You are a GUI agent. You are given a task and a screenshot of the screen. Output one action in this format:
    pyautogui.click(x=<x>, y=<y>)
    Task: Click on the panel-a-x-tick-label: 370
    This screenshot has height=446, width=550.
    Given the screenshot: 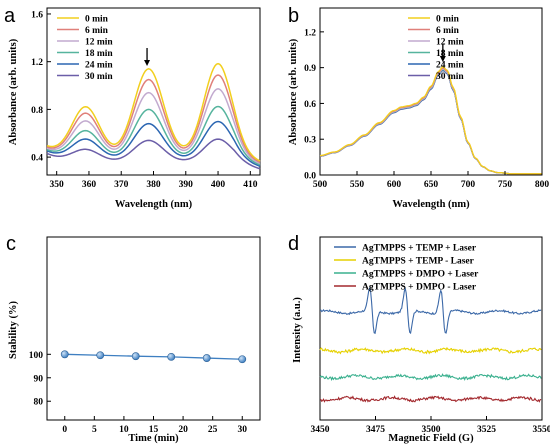 What is the action you would take?
    pyautogui.click(x=121, y=185)
    